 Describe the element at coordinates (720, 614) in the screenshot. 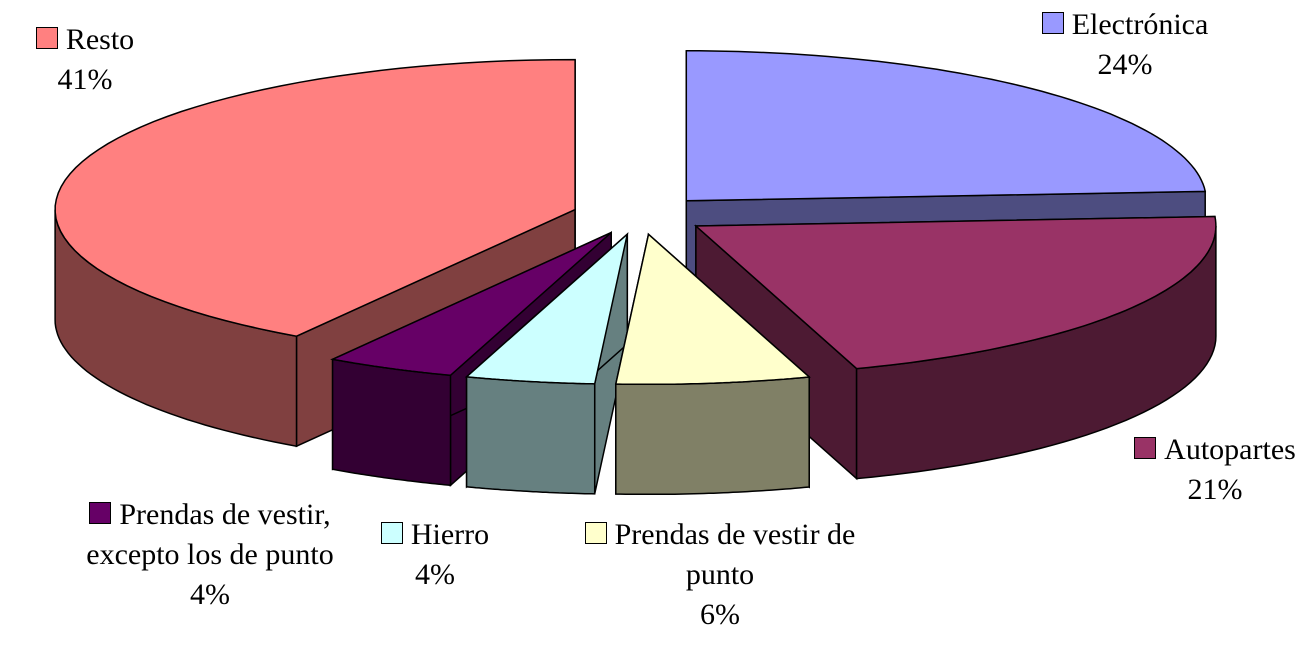

I see `value-label: 6%` at that location.